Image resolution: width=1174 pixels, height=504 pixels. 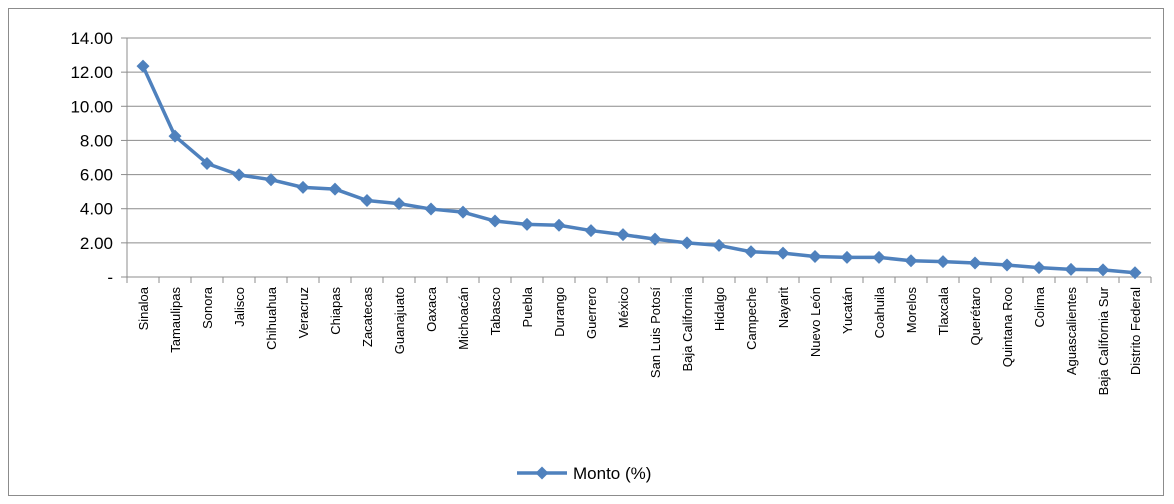 What do you see at coordinates (96, 140) in the screenshot?
I see `y-tick-label: 8.00` at bounding box center [96, 140].